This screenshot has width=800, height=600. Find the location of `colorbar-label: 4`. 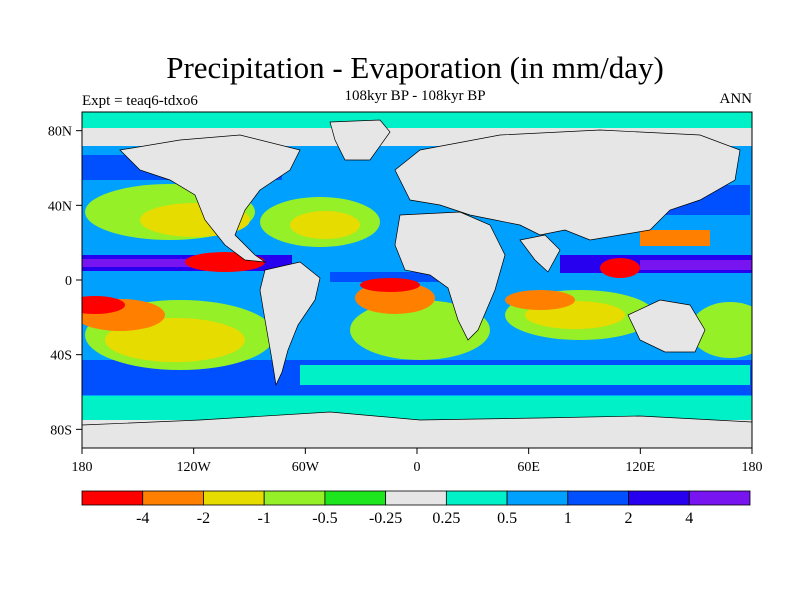

colorbar-label: 4 is located at coordinates (689, 518).